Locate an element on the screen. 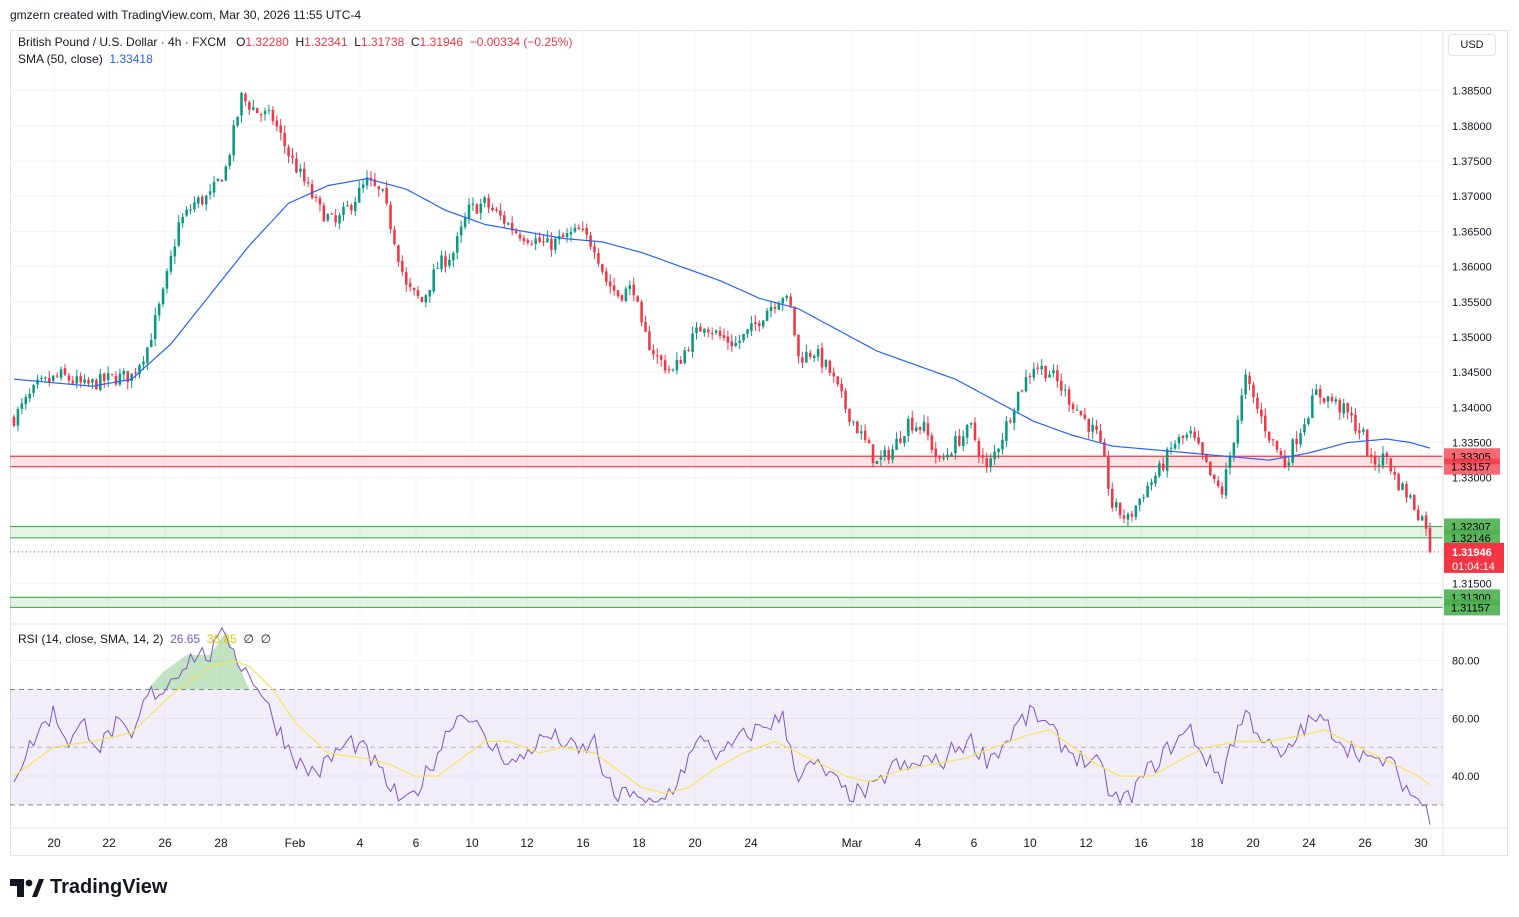 The image size is (1519, 917). price-tick-label: 1.35000 is located at coordinates (1472, 338).